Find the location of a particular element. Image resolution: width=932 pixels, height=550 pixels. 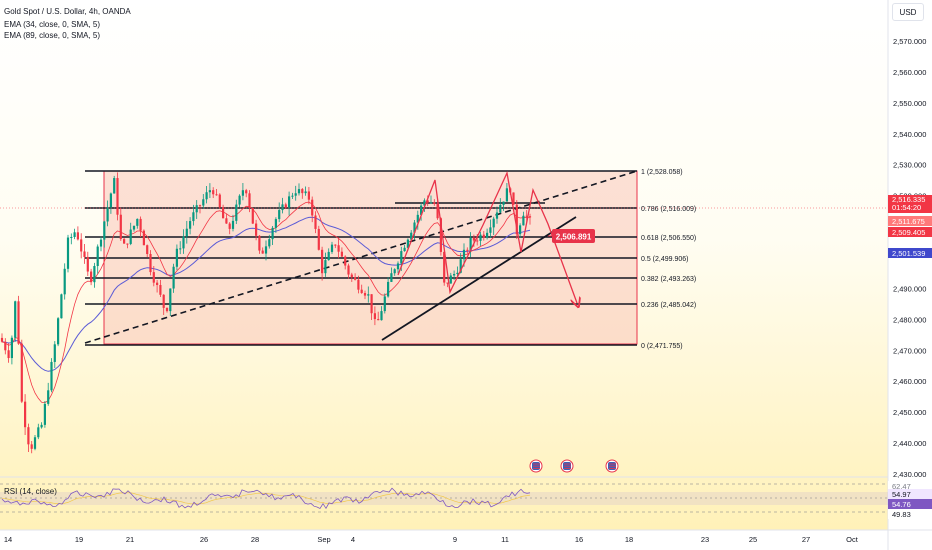

price-tick: 2,450.000 is located at coordinates (909, 412).